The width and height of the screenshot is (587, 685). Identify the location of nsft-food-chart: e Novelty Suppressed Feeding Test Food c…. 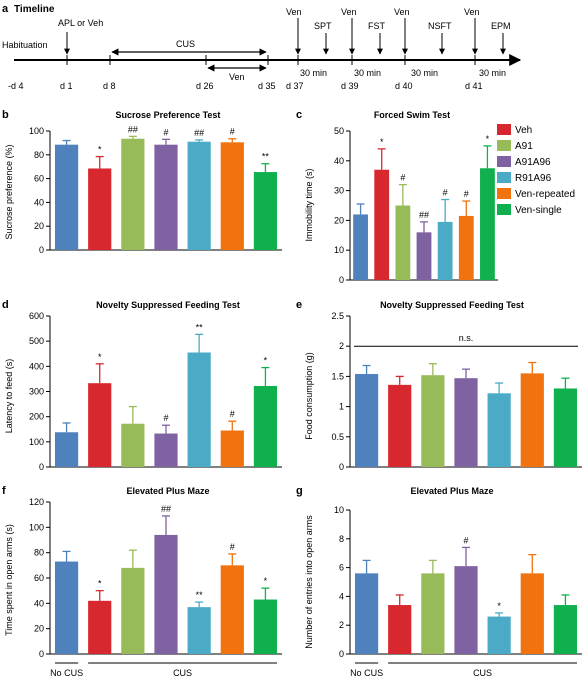
(439, 385).